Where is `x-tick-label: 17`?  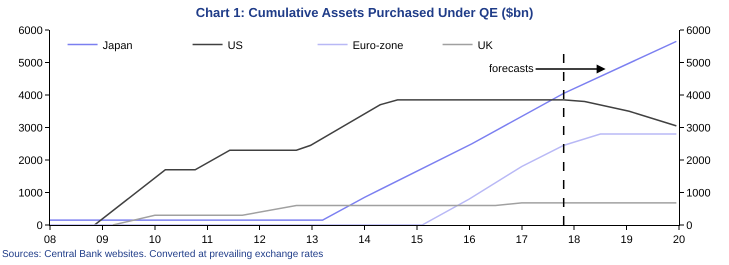 x-tick-label: 17 is located at coordinates (522, 240).